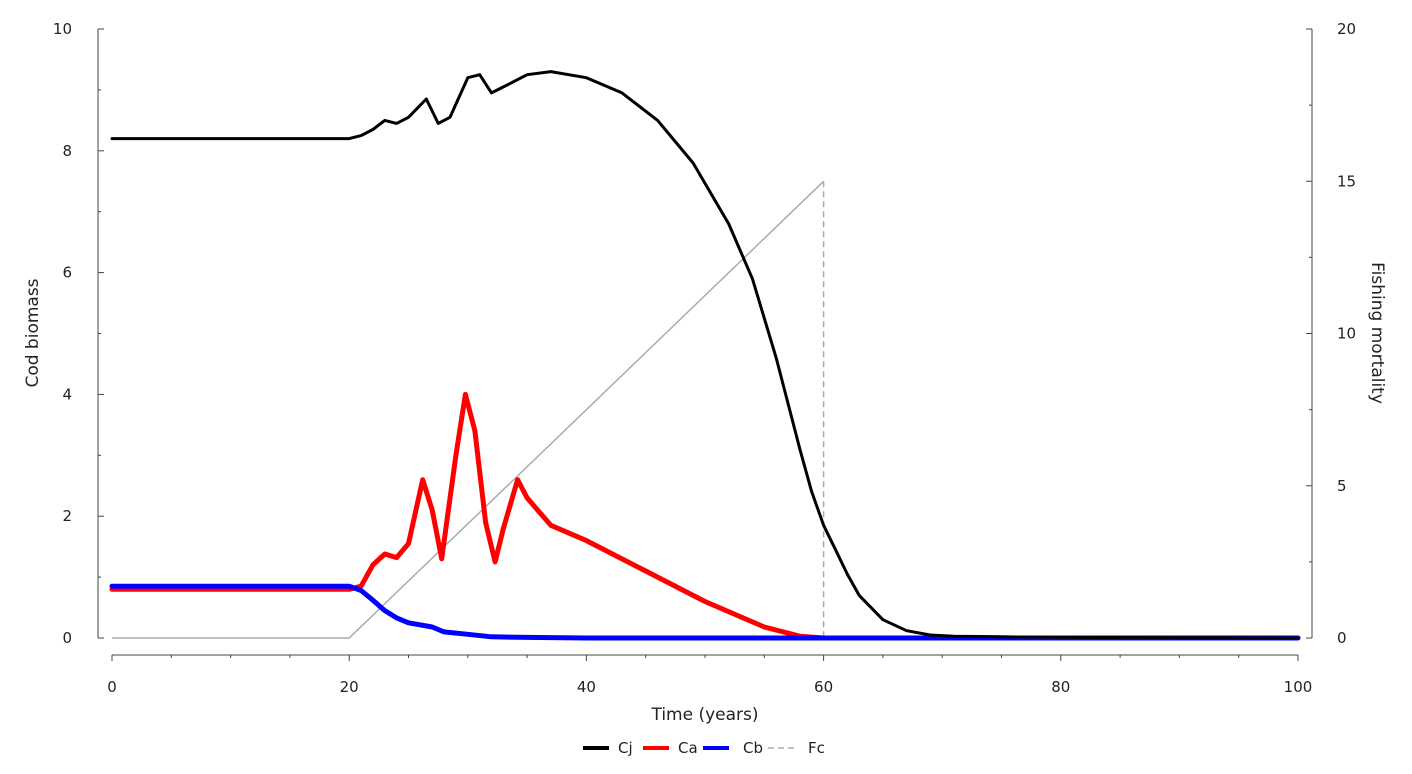 Image resolution: width=1412 pixels, height=774 pixels. I want to click on y-tick-label: 4, so click(67, 394).